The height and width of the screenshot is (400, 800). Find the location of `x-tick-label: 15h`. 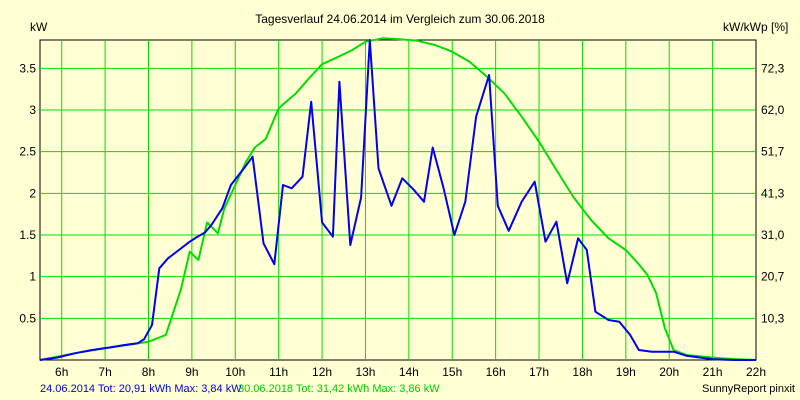

x-tick-label: 15h is located at coordinates (452, 372).